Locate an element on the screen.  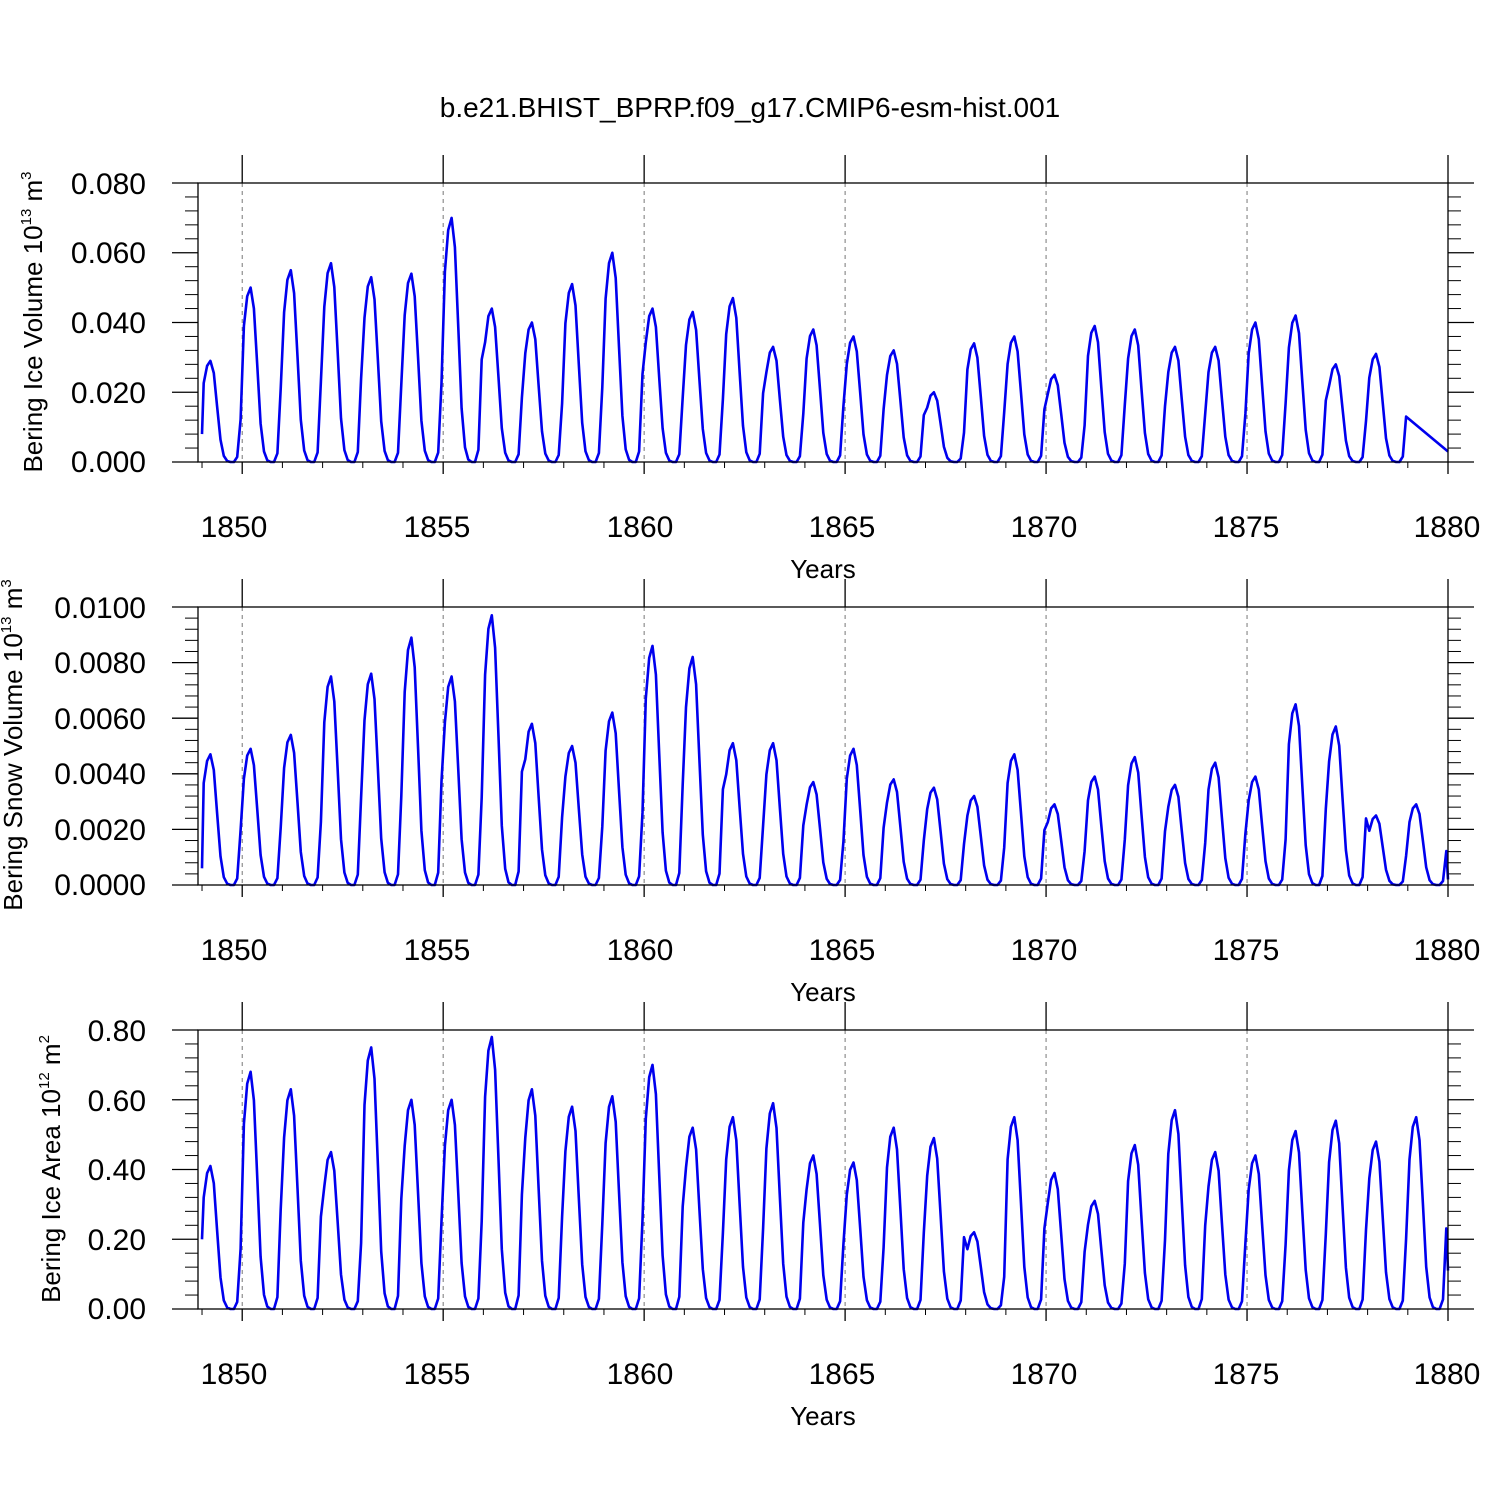
panel-ice-volume-y-tick-labels: 0.000 0.020 0.040 0.060 0.080 is located at coordinates (108, 323).